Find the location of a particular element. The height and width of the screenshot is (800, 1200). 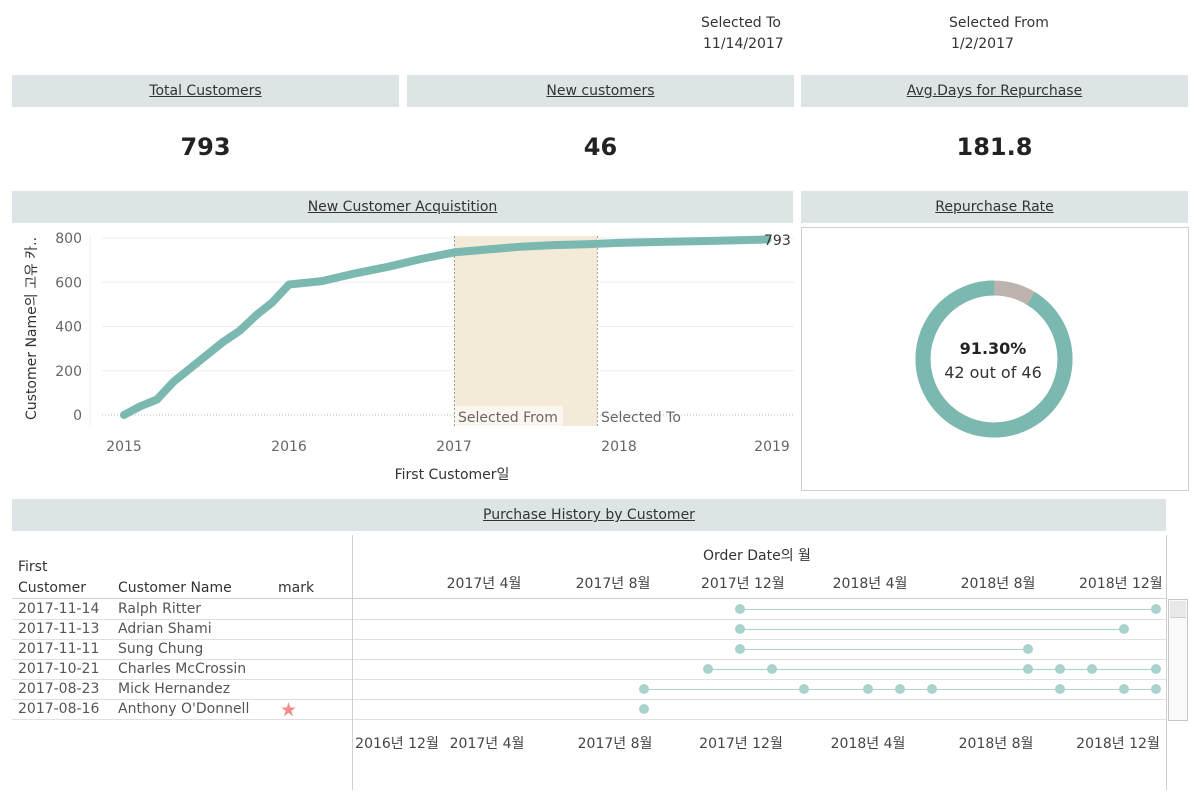

donut-repurchased-arc is located at coordinates (993, 358).